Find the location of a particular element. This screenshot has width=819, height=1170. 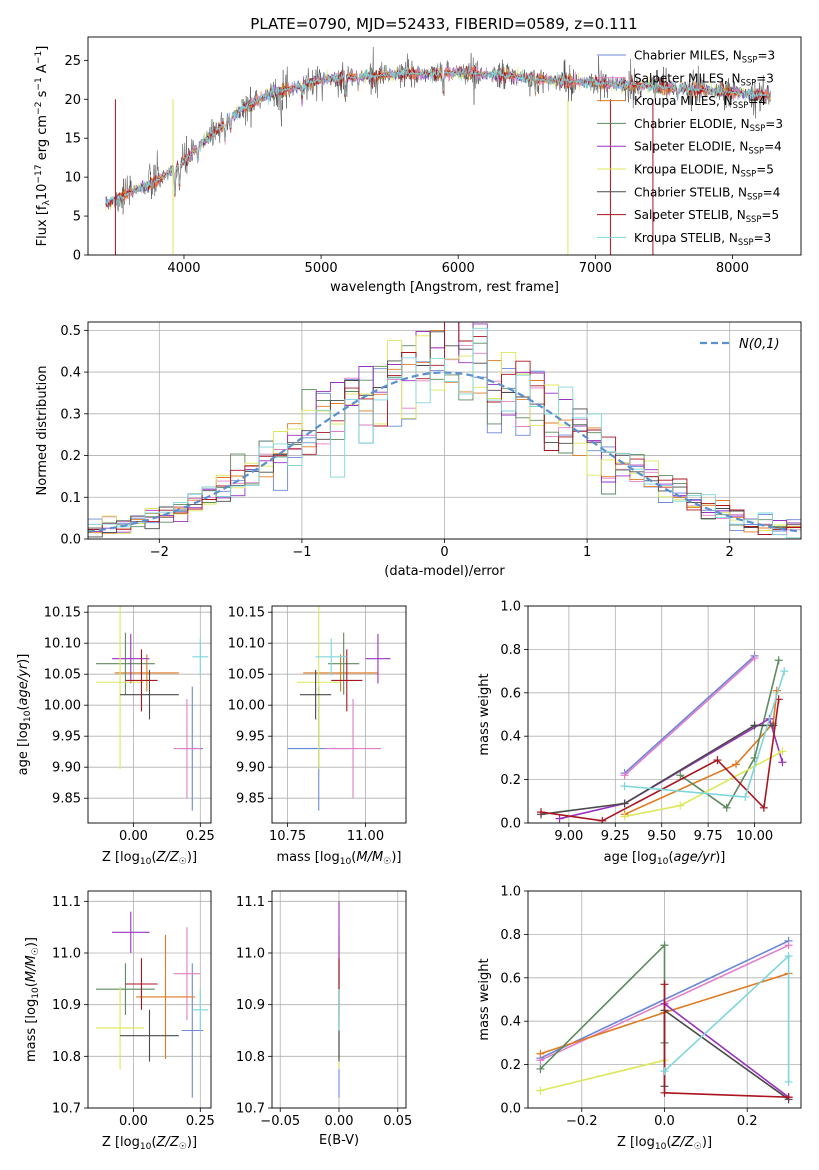

x-tick-label: 0.25 is located at coordinates (200, 836).